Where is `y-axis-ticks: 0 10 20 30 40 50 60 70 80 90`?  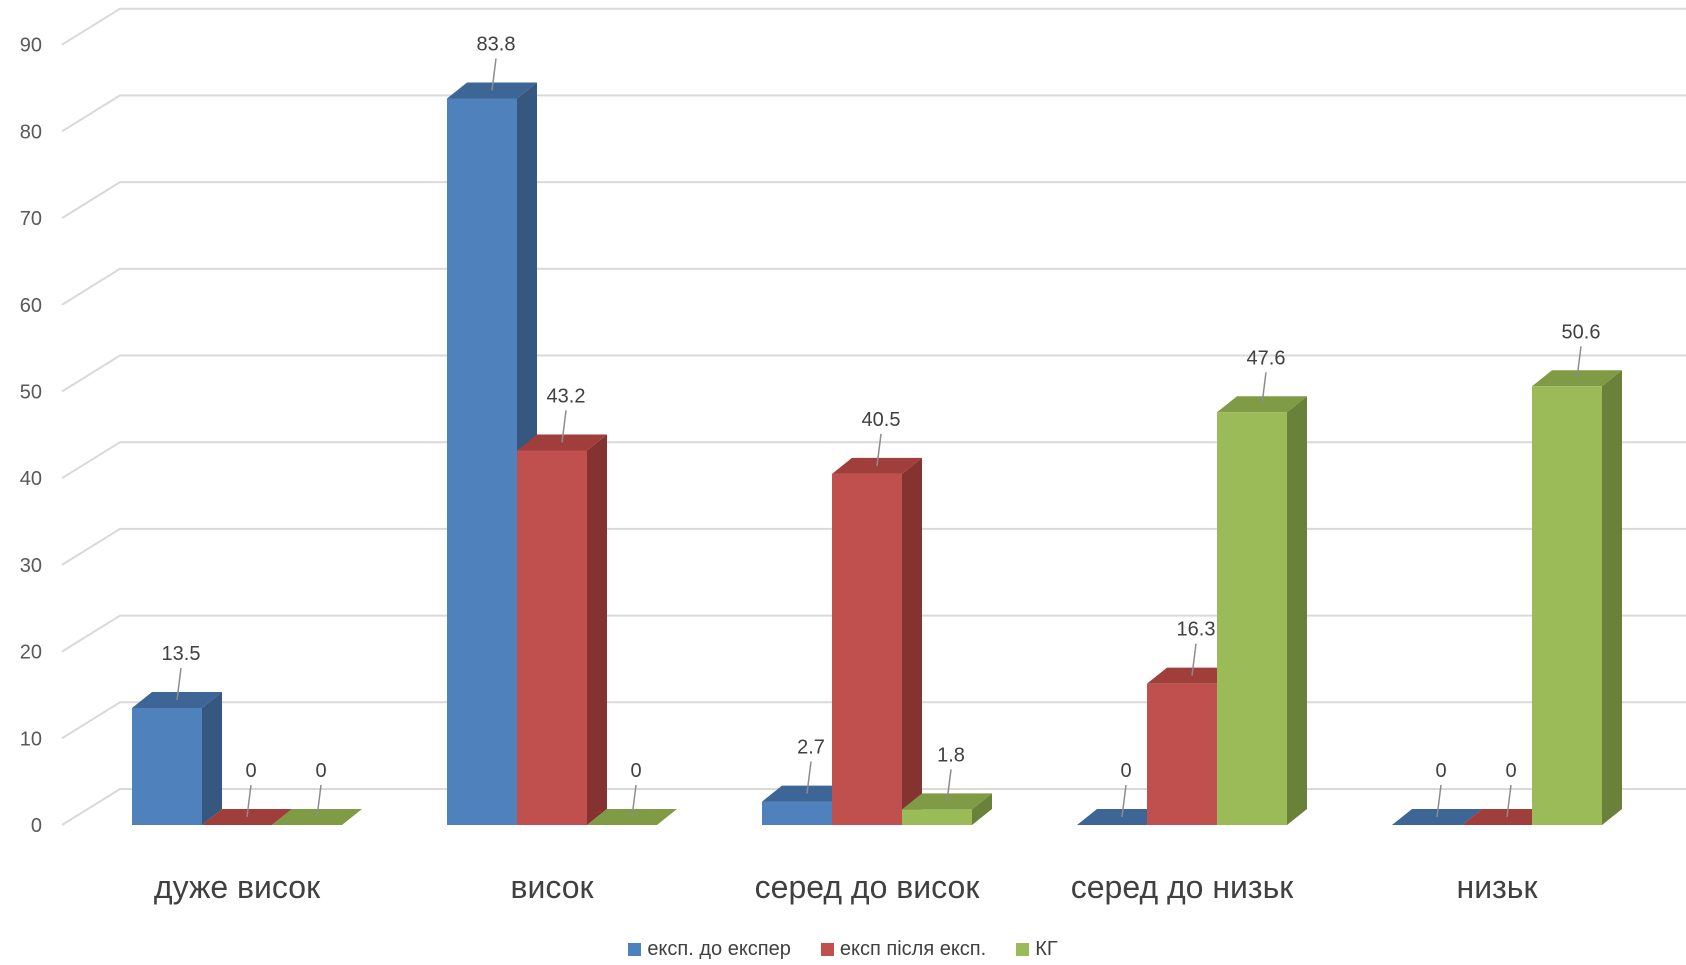 y-axis-ticks: 0 10 20 30 40 50 60 70 80 90 is located at coordinates (31, 436).